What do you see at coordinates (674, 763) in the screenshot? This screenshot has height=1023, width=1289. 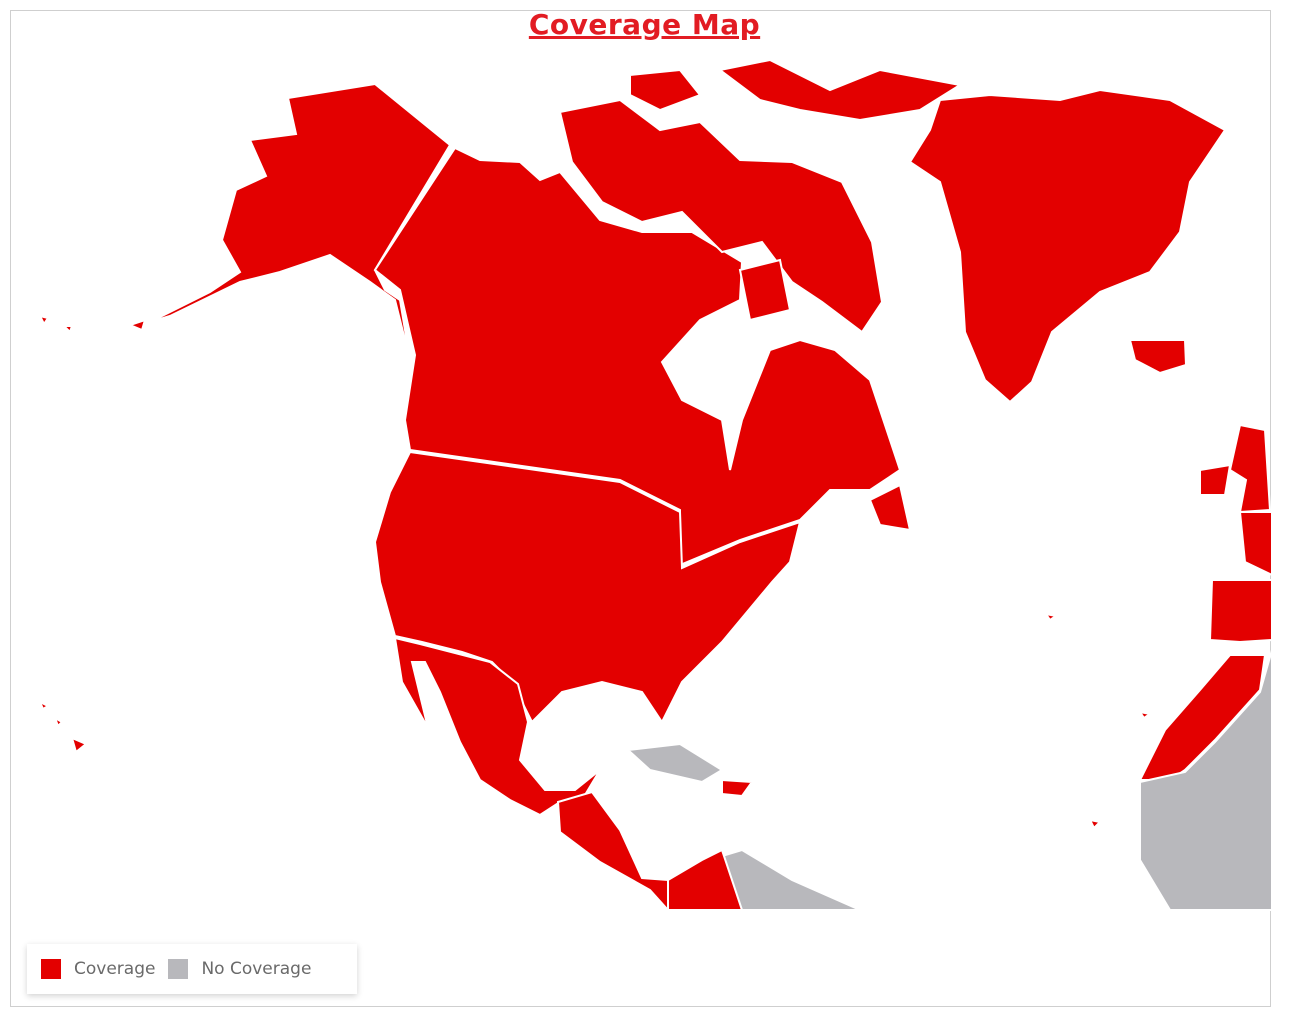 I see `region-cuba` at bounding box center [674, 763].